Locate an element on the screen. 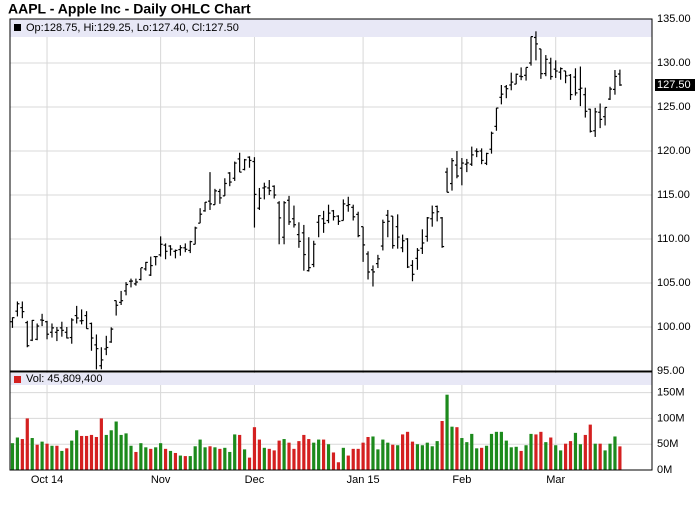 Image resolution: width=700 pixels, height=512 pixels. y-tick-label: 100M is located at coordinates (671, 418).